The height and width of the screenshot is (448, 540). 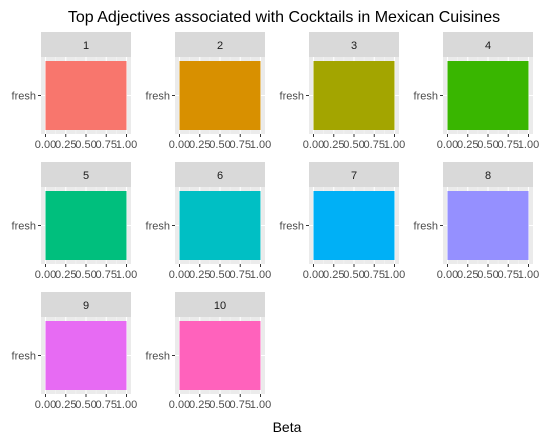 I want to click on facet-panel-8: 8 fresh 0.000.250.500.751.00, so click(x=476, y=221).